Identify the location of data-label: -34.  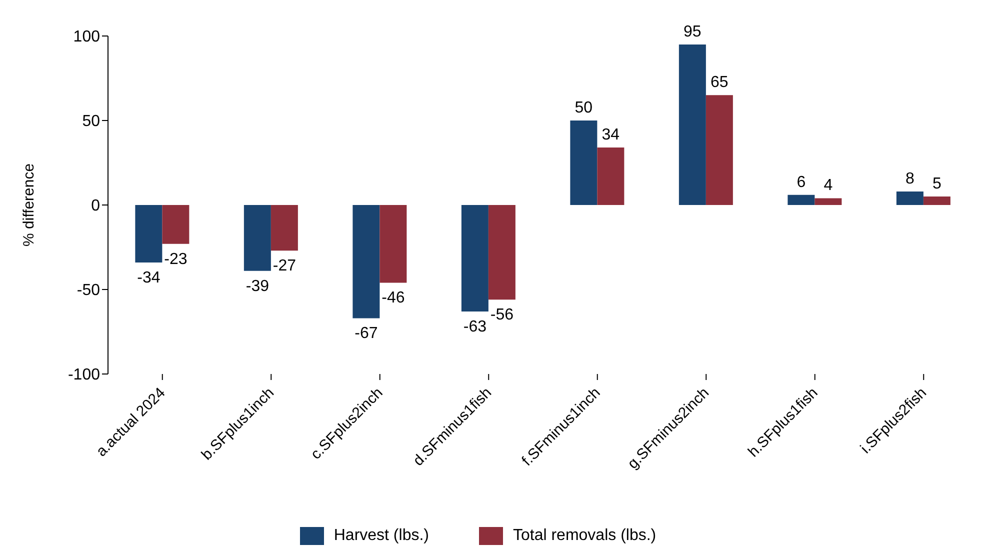
(148, 277).